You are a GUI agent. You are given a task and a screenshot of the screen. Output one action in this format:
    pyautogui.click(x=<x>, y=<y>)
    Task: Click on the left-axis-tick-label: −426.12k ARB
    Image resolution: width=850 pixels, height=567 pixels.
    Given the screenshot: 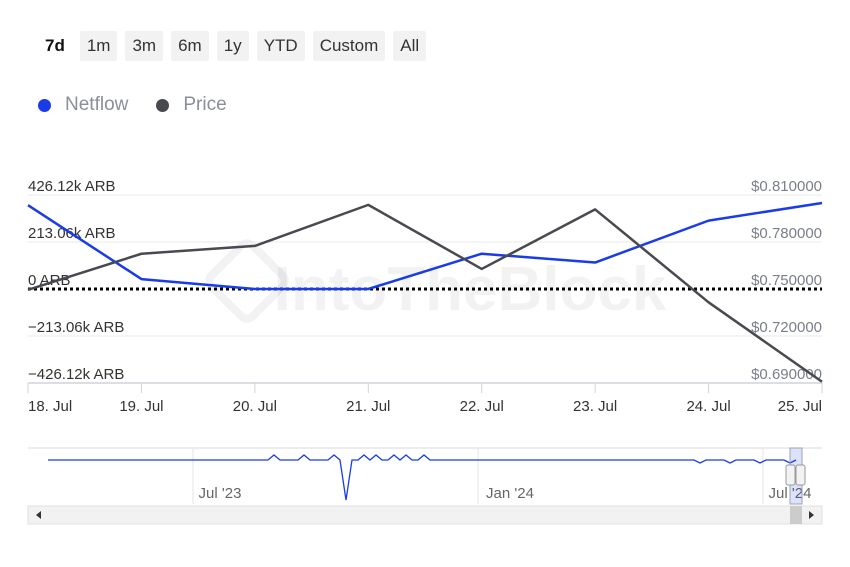 What is the action you would take?
    pyautogui.click(x=76, y=374)
    